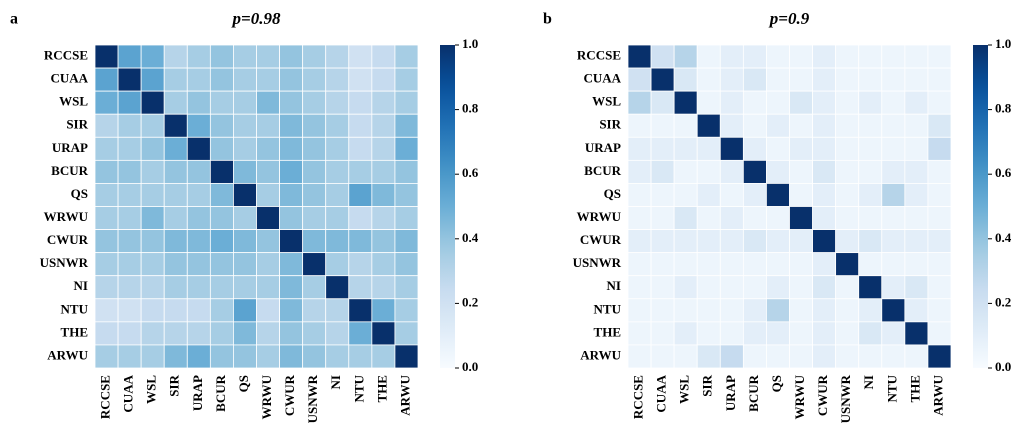 This screenshot has height=442, width=1029. What do you see at coordinates (68, 239) in the screenshot?
I see `y-tick-label: CWUR` at bounding box center [68, 239].